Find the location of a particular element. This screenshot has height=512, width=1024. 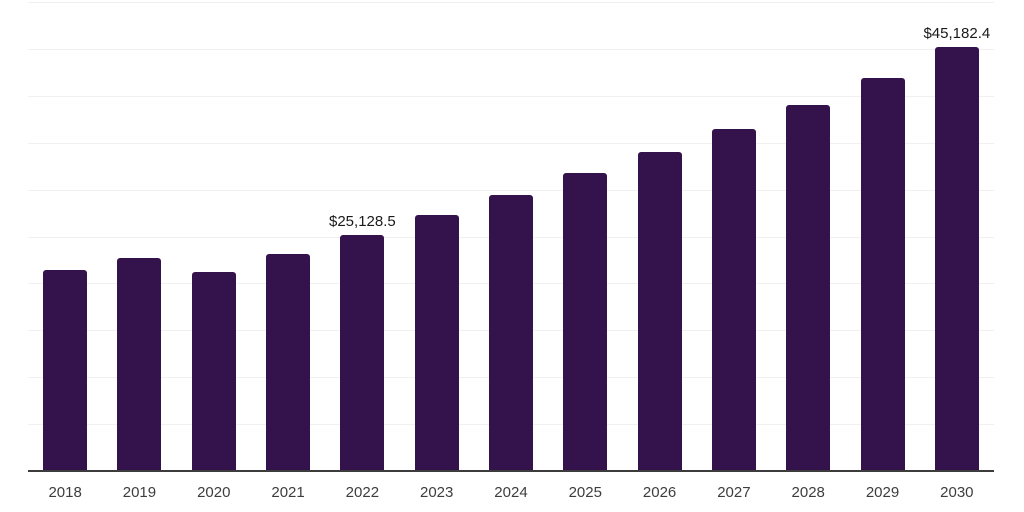

bar-2024 is located at coordinates (511, 332).